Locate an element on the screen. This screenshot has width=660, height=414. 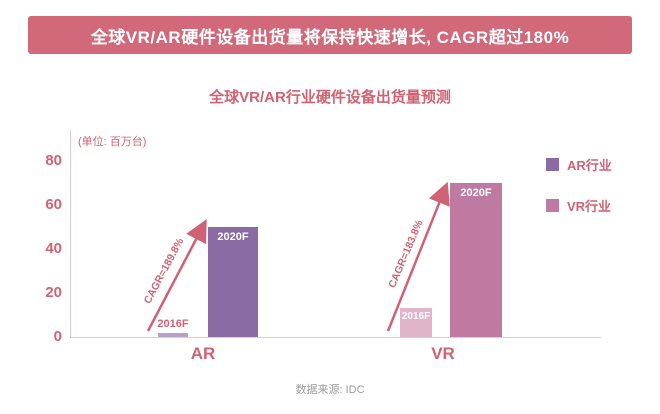
y-tick-60: 60 is located at coordinates (53, 204).